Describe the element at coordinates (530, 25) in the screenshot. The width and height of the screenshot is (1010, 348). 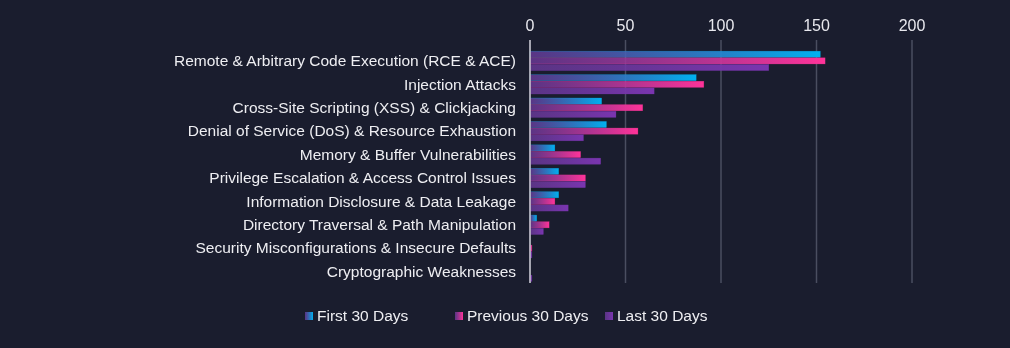
I see `x-tick-label: 0` at that location.